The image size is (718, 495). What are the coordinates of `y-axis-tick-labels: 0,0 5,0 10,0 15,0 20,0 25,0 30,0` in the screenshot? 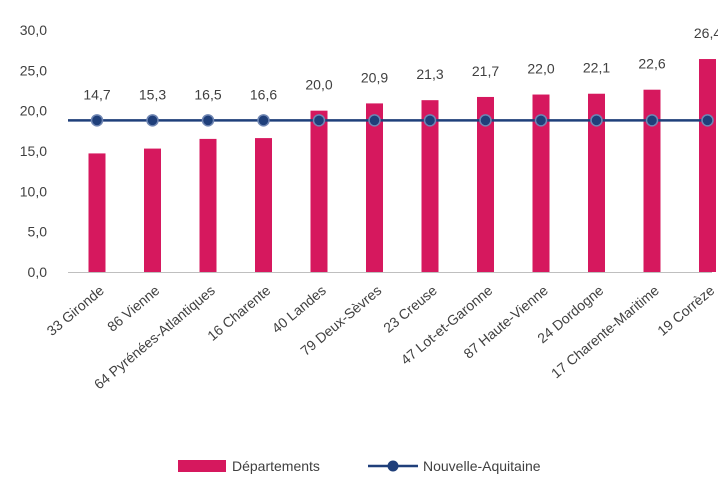 It's located at (33, 151).